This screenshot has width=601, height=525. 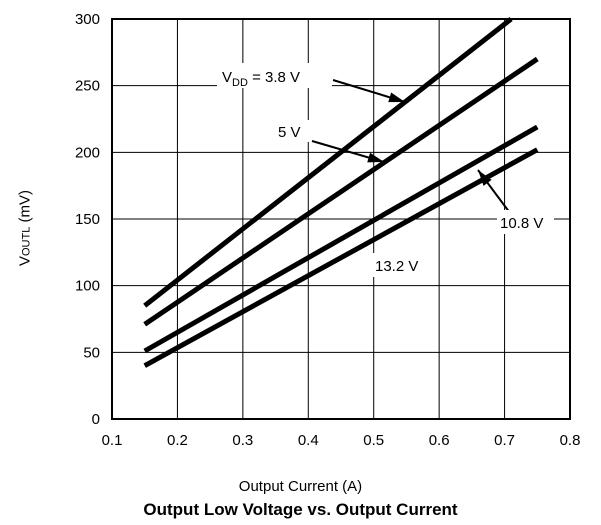 What do you see at coordinates (521, 223) in the screenshot?
I see `annotation-10v8: 10.8 V` at bounding box center [521, 223].